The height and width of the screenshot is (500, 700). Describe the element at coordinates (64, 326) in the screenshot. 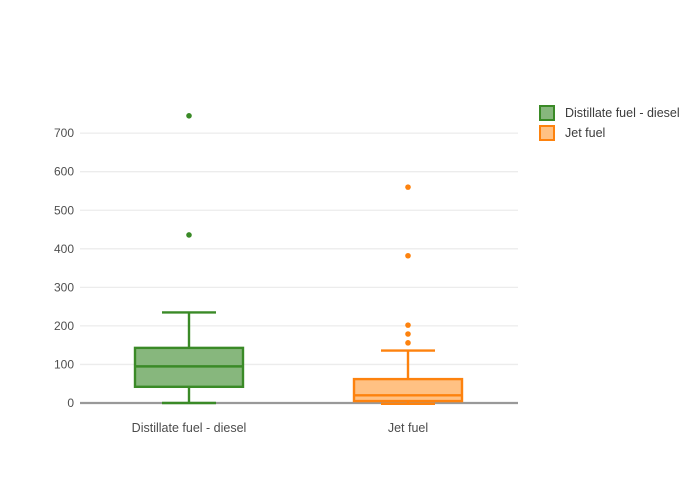

I see `y-tick-label: 200` at that location.